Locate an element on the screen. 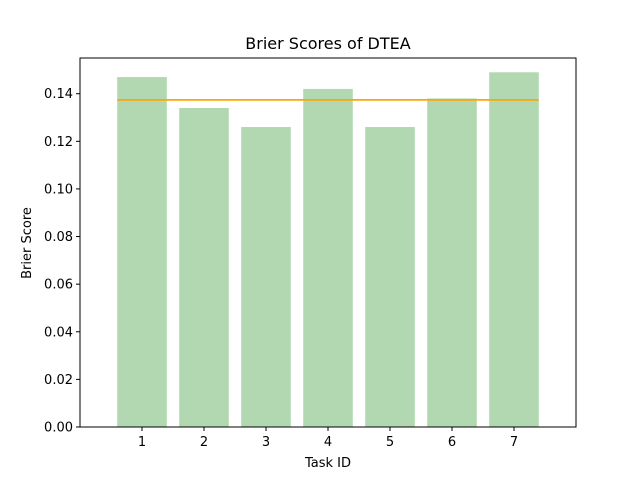 The image size is (640, 480). y-tick-label: 0.14 is located at coordinates (58, 94).